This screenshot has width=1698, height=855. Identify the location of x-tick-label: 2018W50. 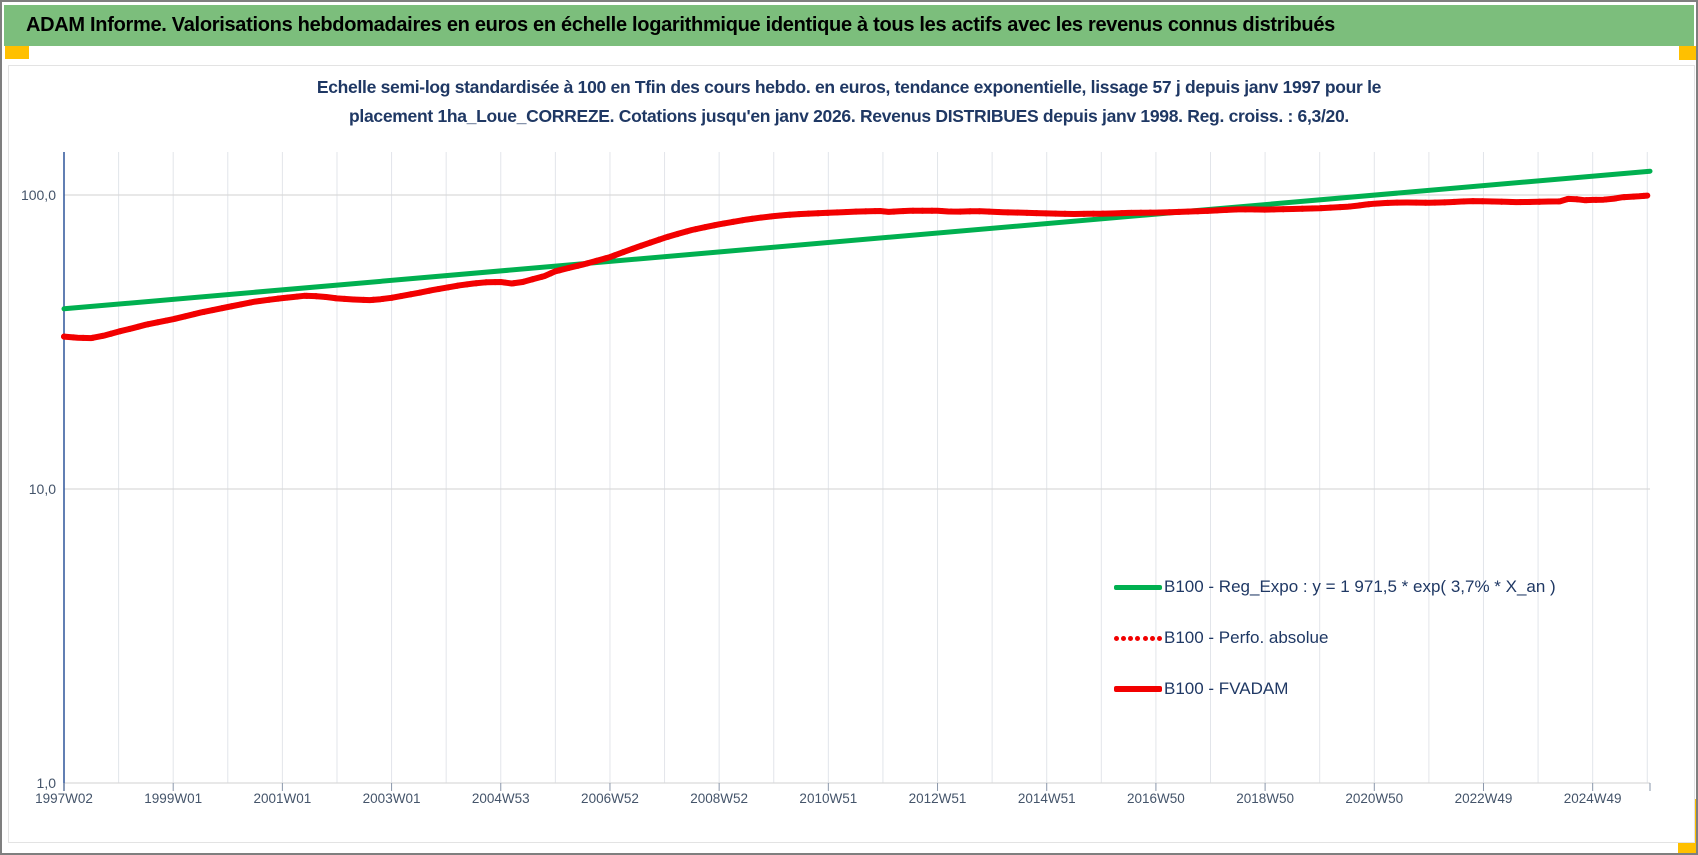
(1265, 798).